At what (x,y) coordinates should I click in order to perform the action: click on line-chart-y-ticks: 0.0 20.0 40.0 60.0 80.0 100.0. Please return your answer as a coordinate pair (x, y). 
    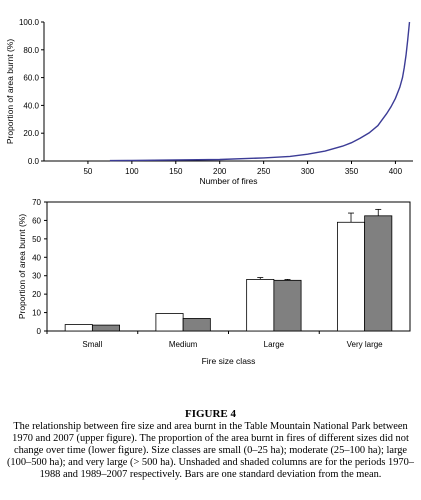
    Looking at the image, I should click on (31, 92).